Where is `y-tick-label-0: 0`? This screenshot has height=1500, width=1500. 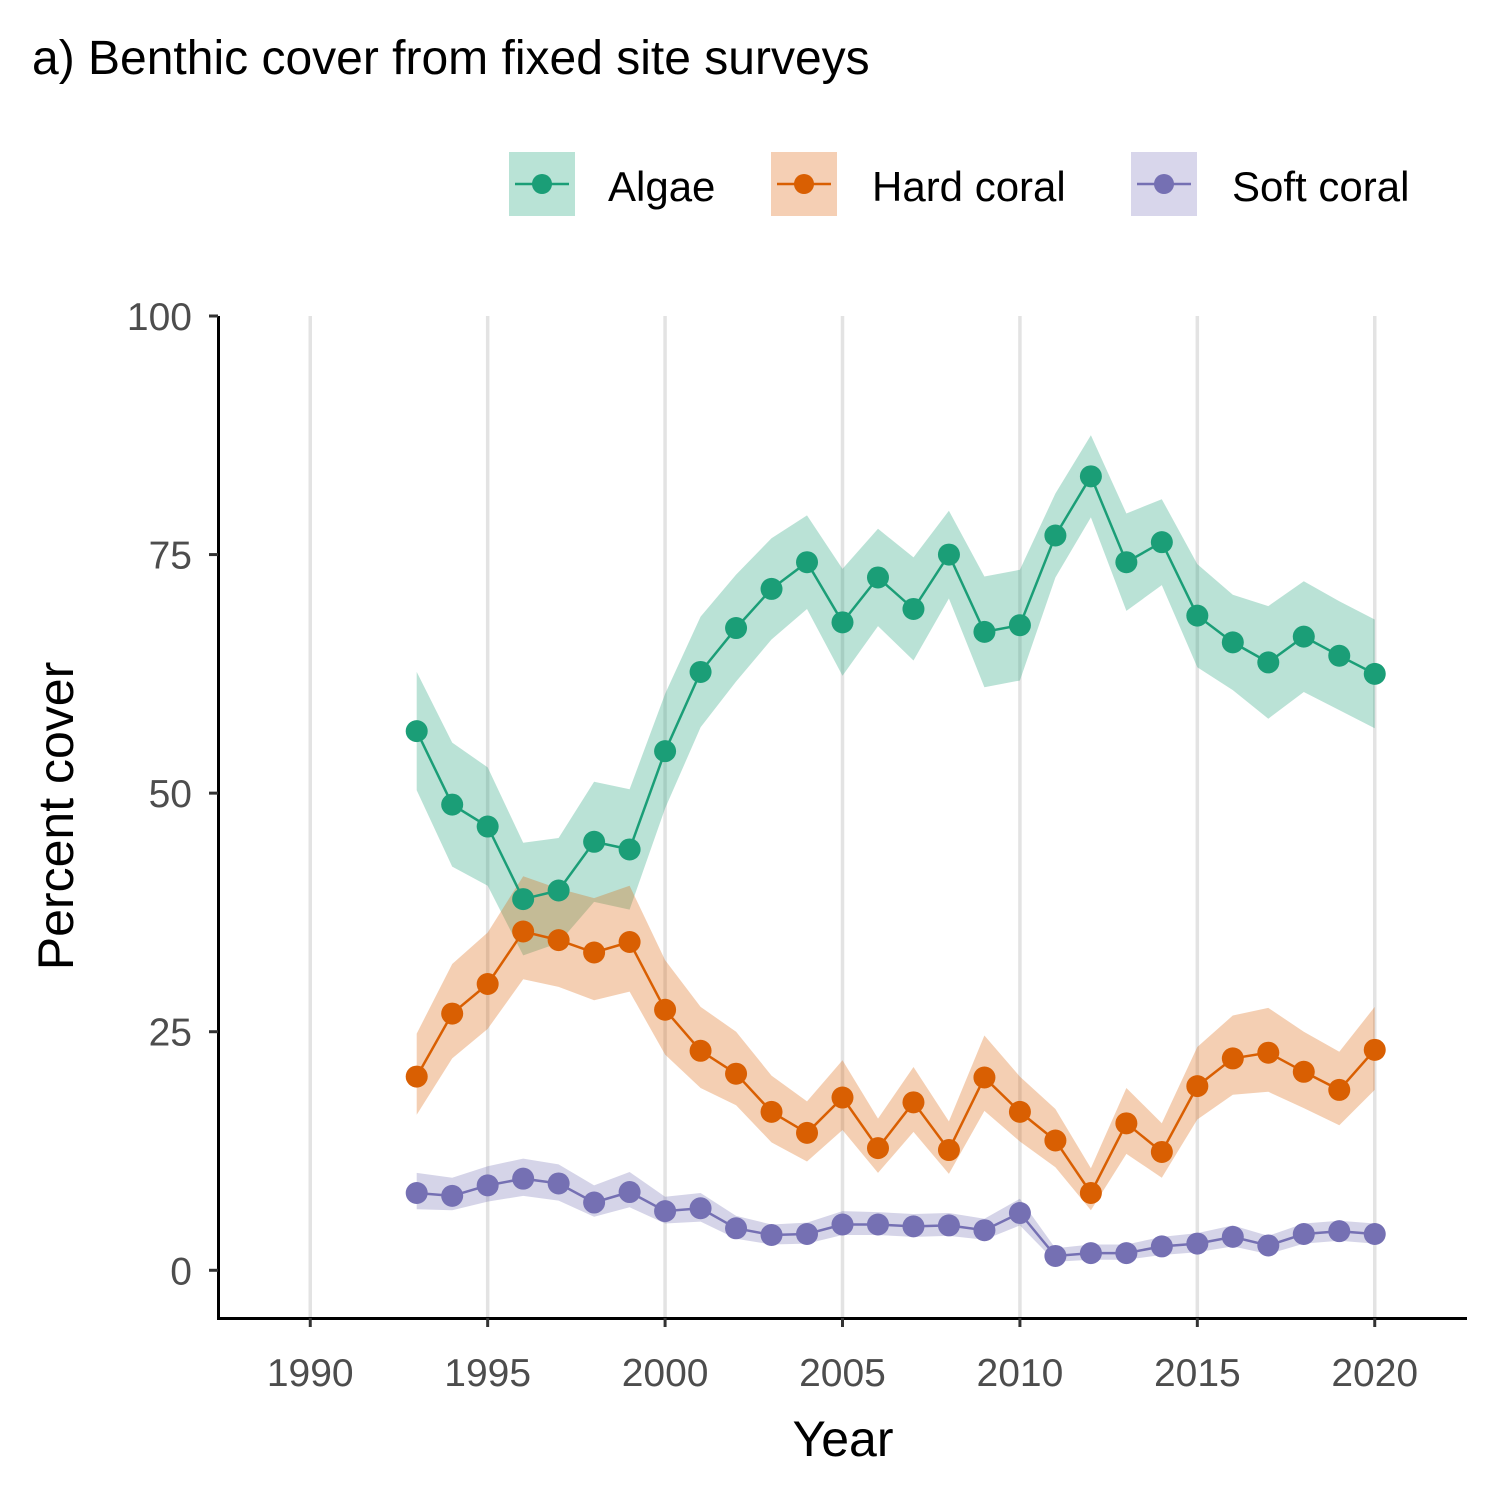 y-tick-label-0: 0 is located at coordinates (181, 1271).